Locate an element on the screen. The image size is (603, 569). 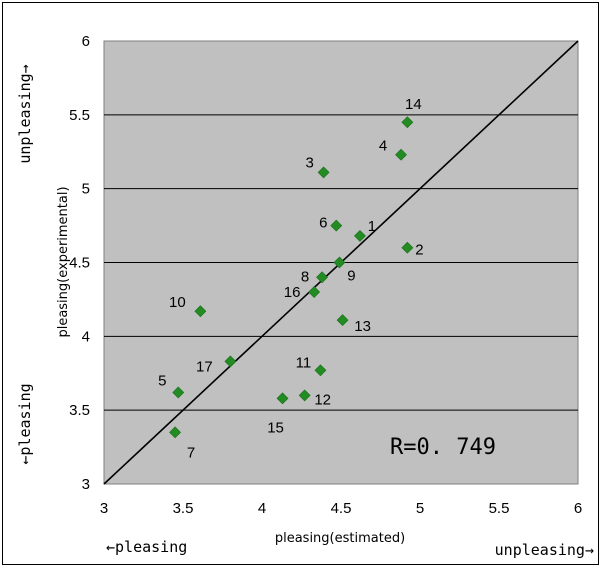
point-label: 6 is located at coordinates (323, 223).